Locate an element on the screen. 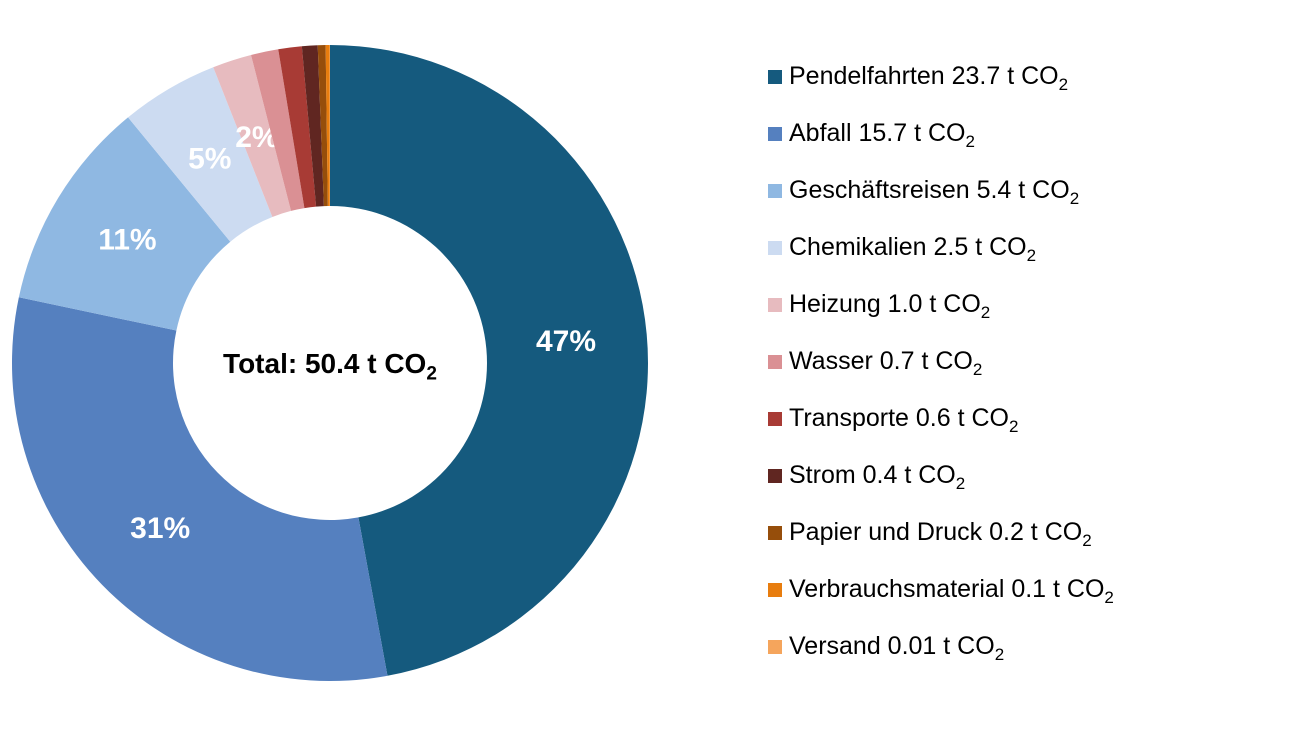  legend-label: Transporte 0.6 t CO2 is located at coordinates (904, 420).